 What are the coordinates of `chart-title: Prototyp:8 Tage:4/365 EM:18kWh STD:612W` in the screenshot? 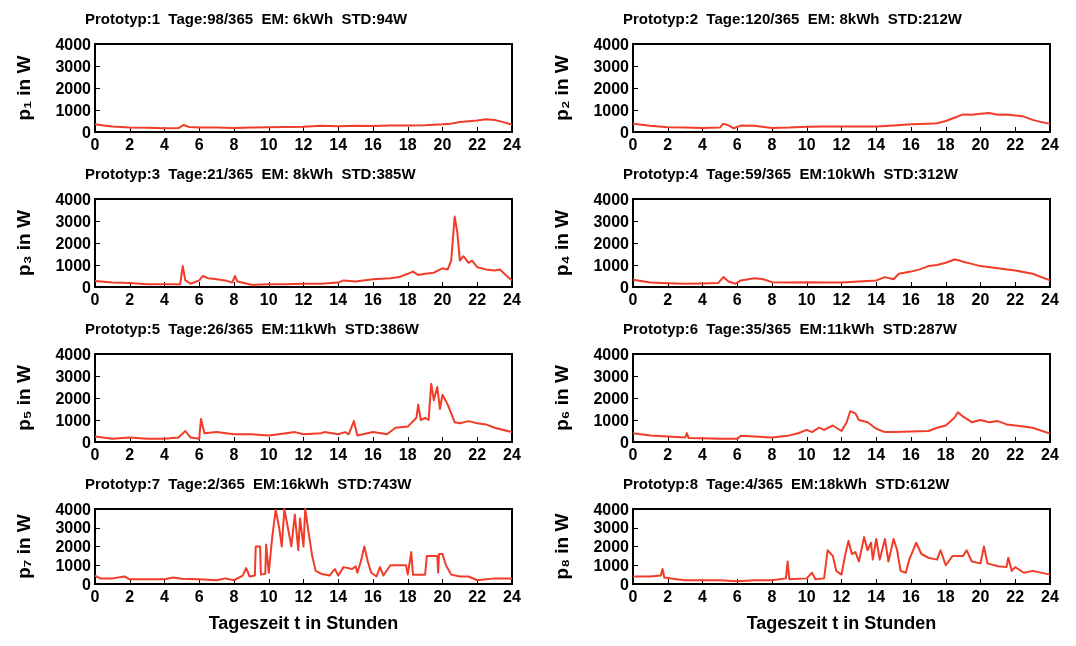 It's located at (787, 483).